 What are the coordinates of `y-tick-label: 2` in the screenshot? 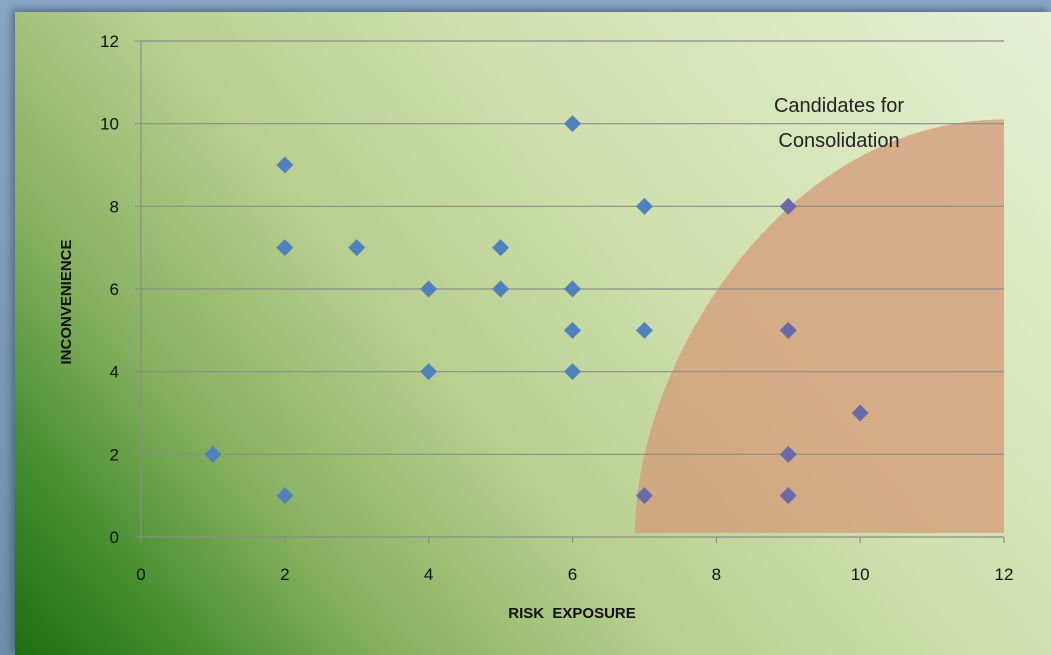 It's located at (114, 454).